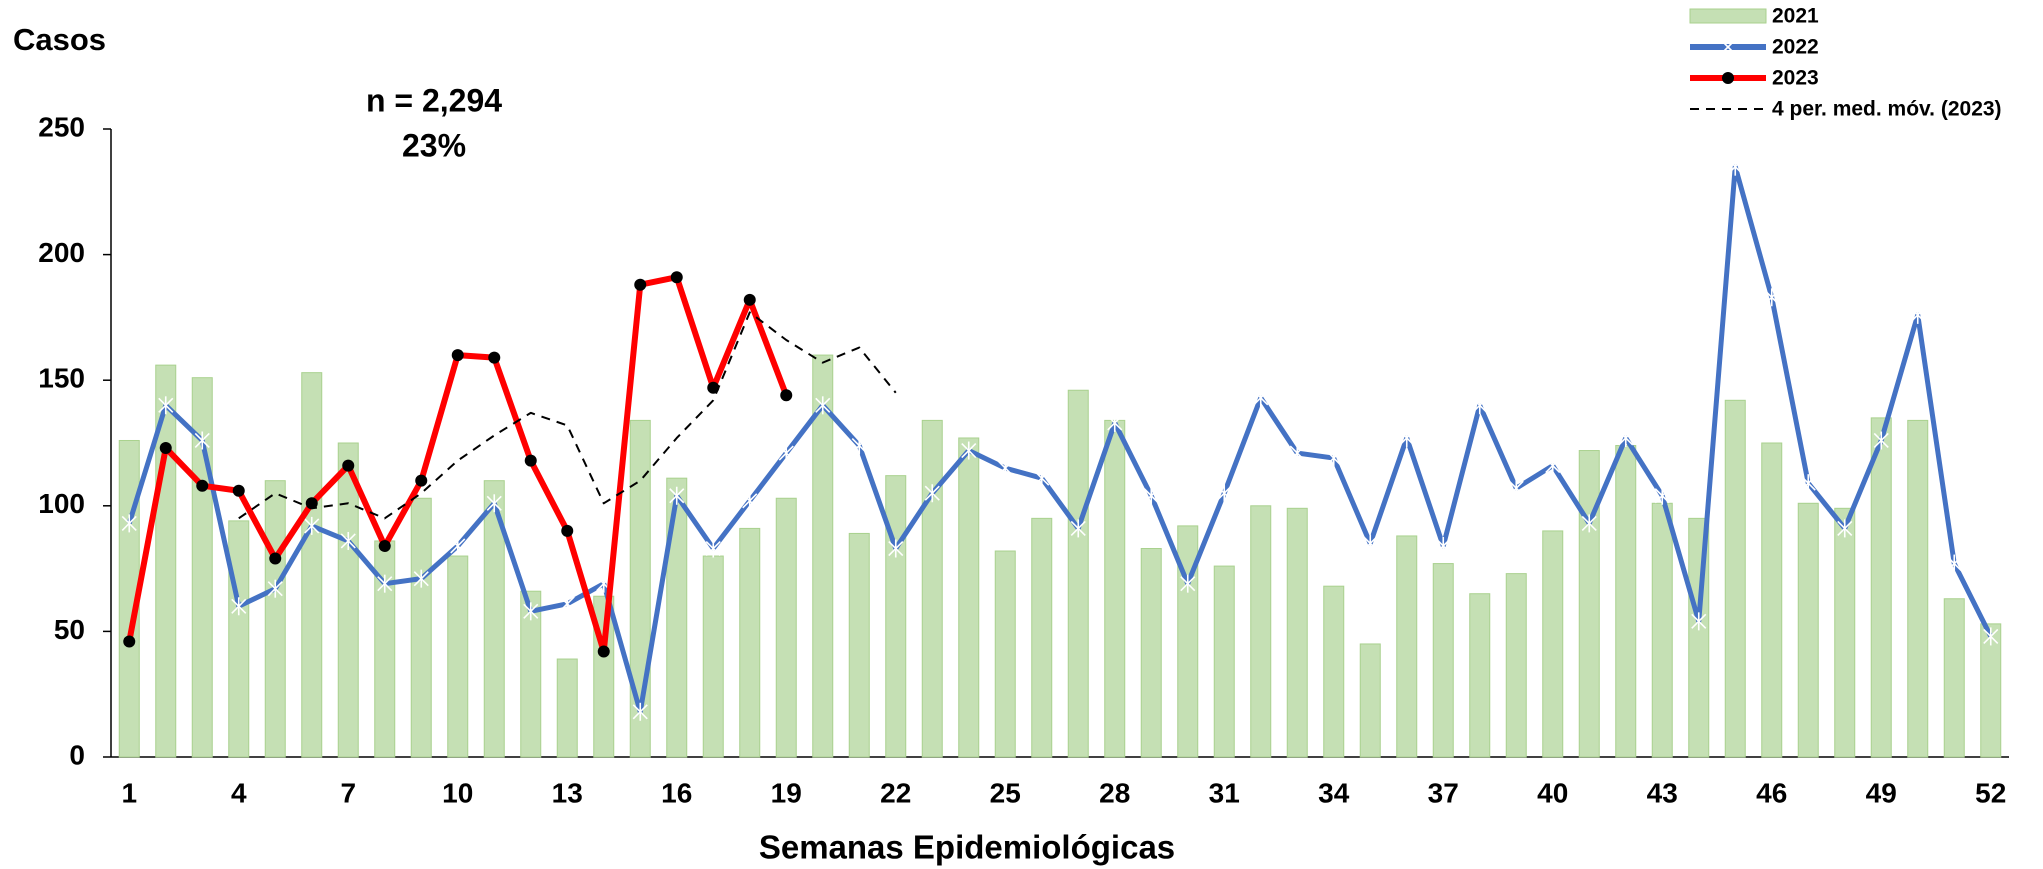 The height and width of the screenshot is (869, 2043). What do you see at coordinates (1662, 792) in the screenshot?
I see `x-tick-label: 43` at bounding box center [1662, 792].